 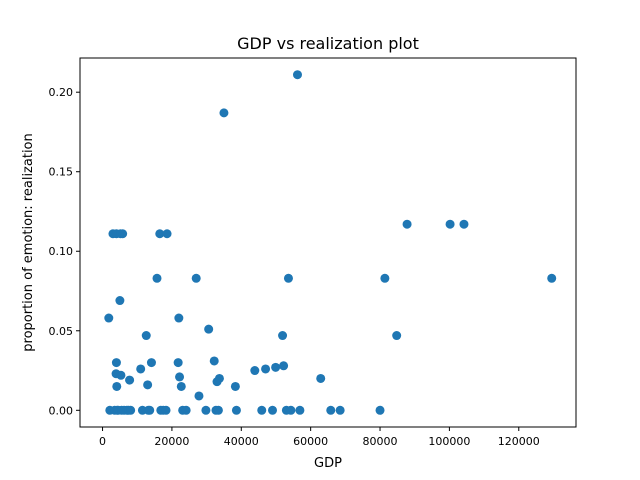 What do you see at coordinates (328, 463) in the screenshot?
I see `x-axis-label: GDP` at bounding box center [328, 463].